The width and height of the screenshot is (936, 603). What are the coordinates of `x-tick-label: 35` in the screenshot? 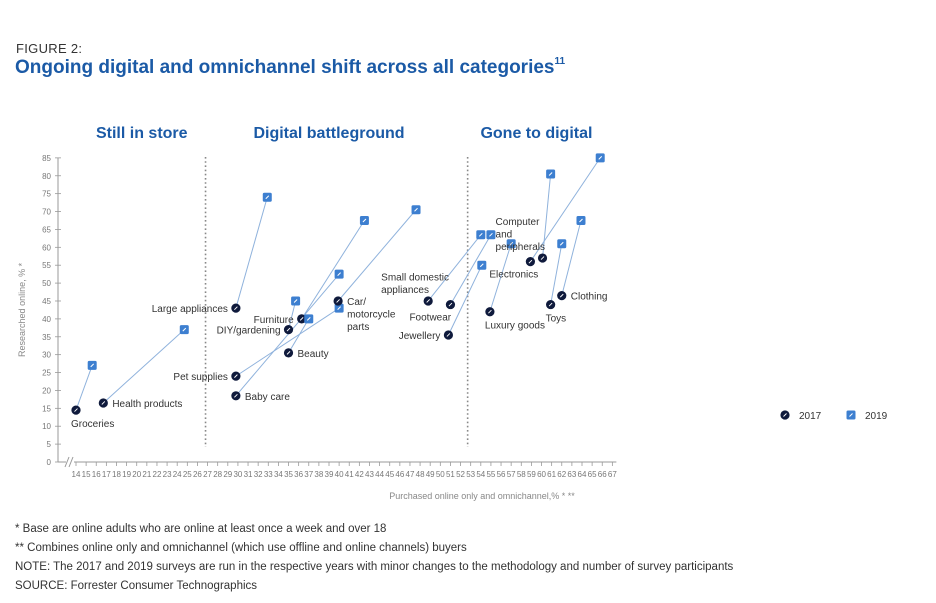 It's located at (288, 474).